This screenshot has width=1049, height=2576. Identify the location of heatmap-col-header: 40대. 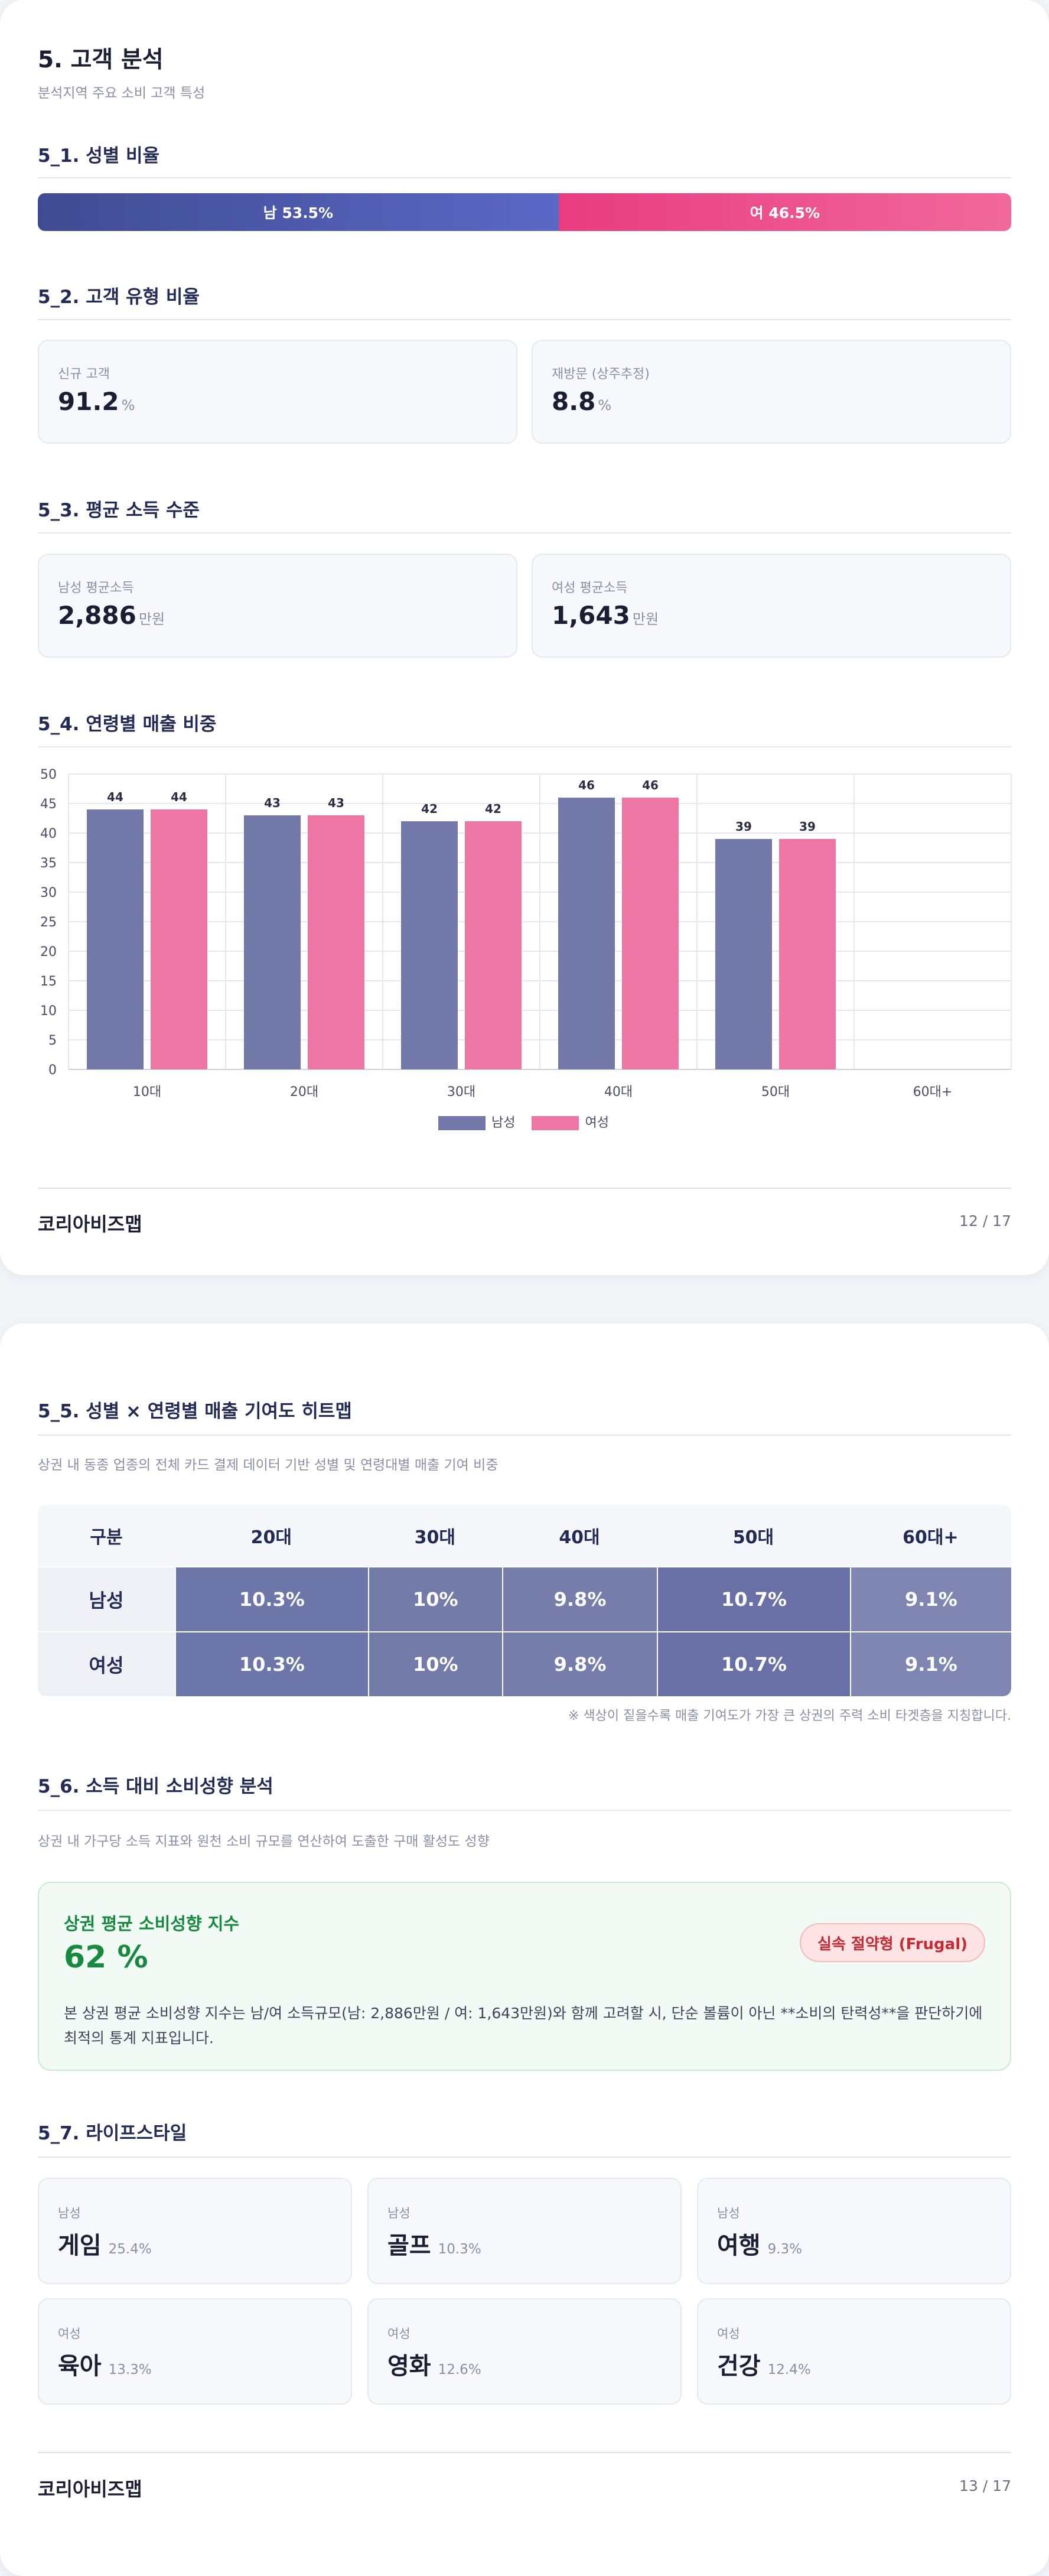
(579, 1536).